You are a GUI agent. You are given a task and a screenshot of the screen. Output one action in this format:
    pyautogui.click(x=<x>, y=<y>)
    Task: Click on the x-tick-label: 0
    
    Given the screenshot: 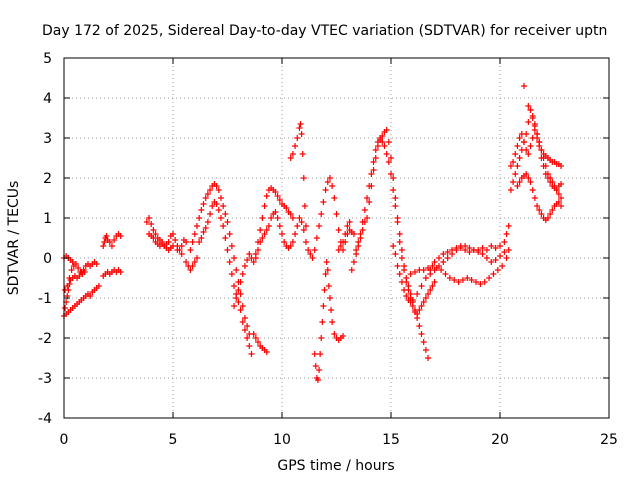 What is the action you would take?
    pyautogui.click(x=64, y=440)
    